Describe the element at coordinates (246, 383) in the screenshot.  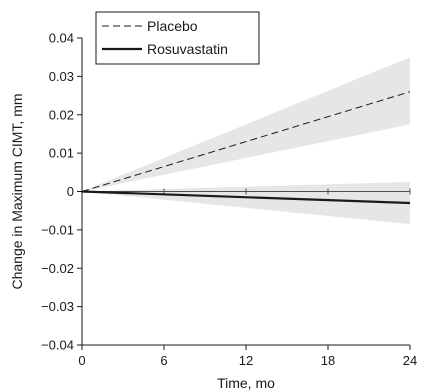
I see `x-axis-title: Time, mo` at that location.